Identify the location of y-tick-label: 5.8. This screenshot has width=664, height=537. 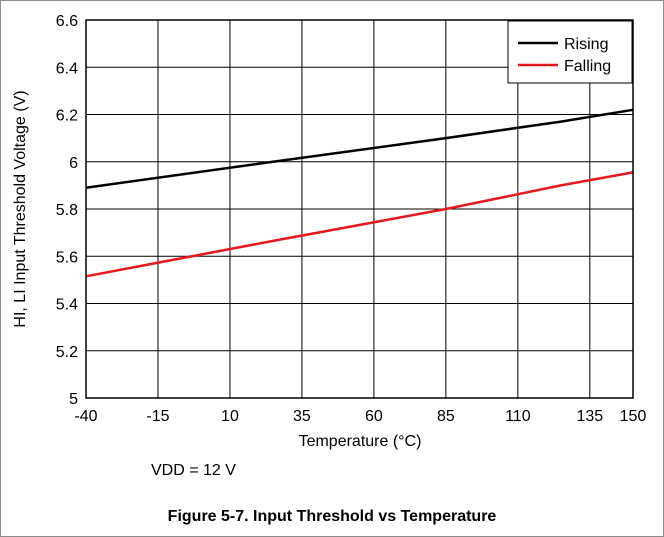
(67, 210).